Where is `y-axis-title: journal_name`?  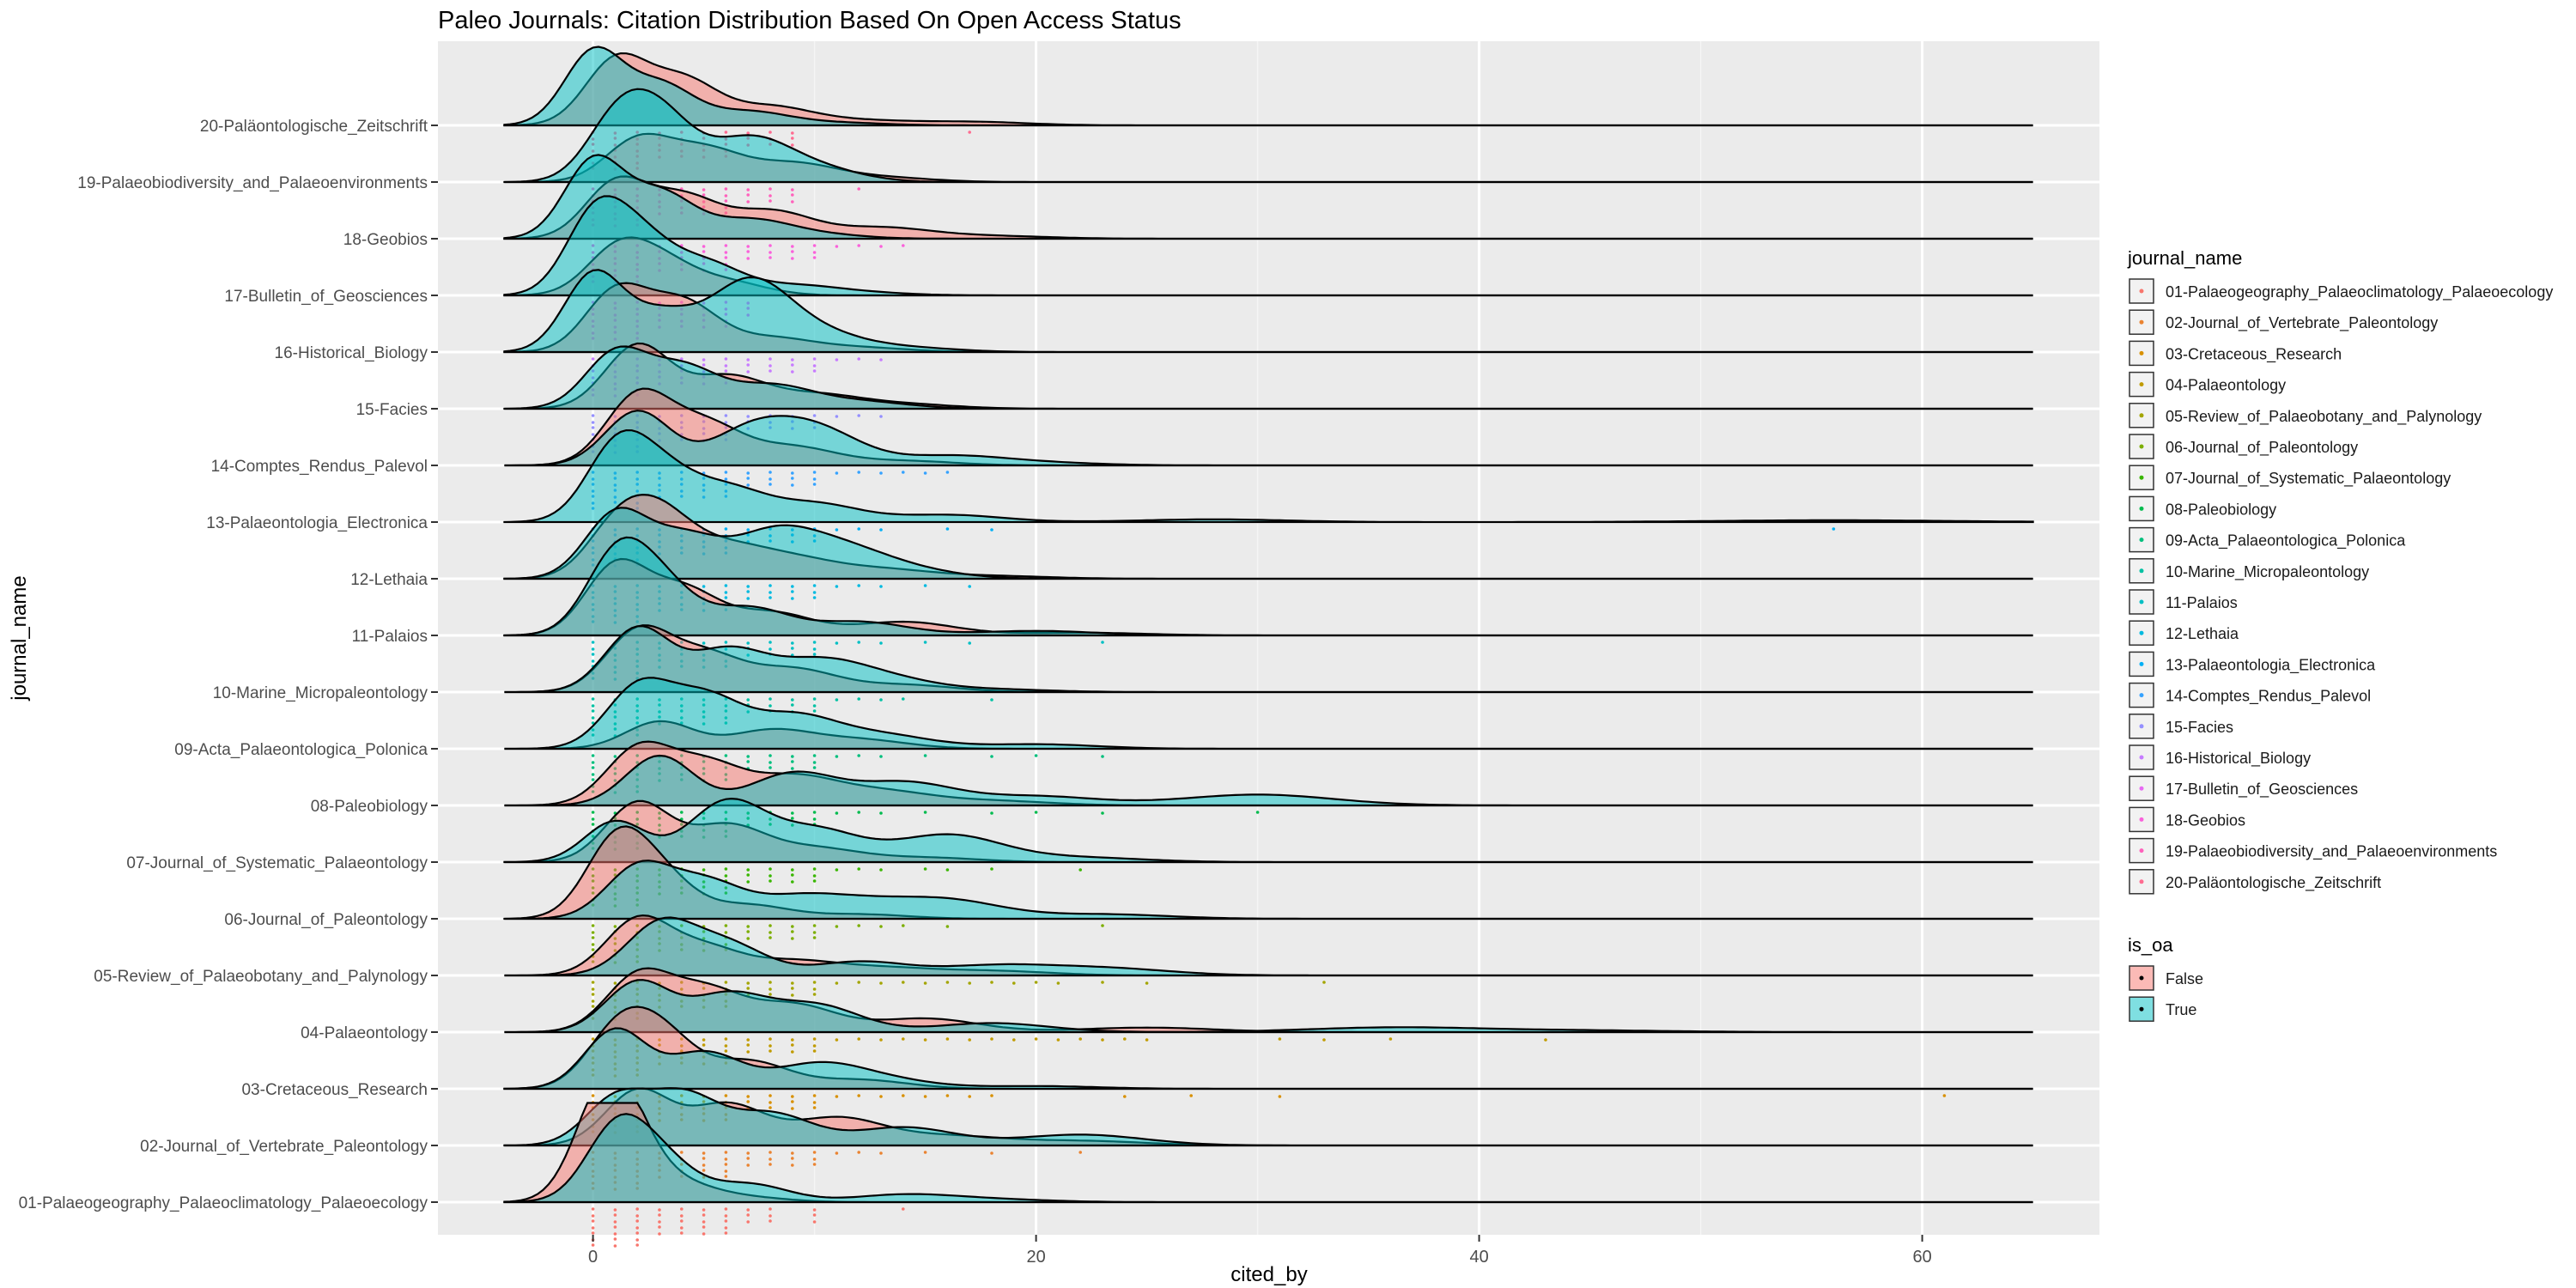 y-axis-title: journal_name is located at coordinates (19, 638).